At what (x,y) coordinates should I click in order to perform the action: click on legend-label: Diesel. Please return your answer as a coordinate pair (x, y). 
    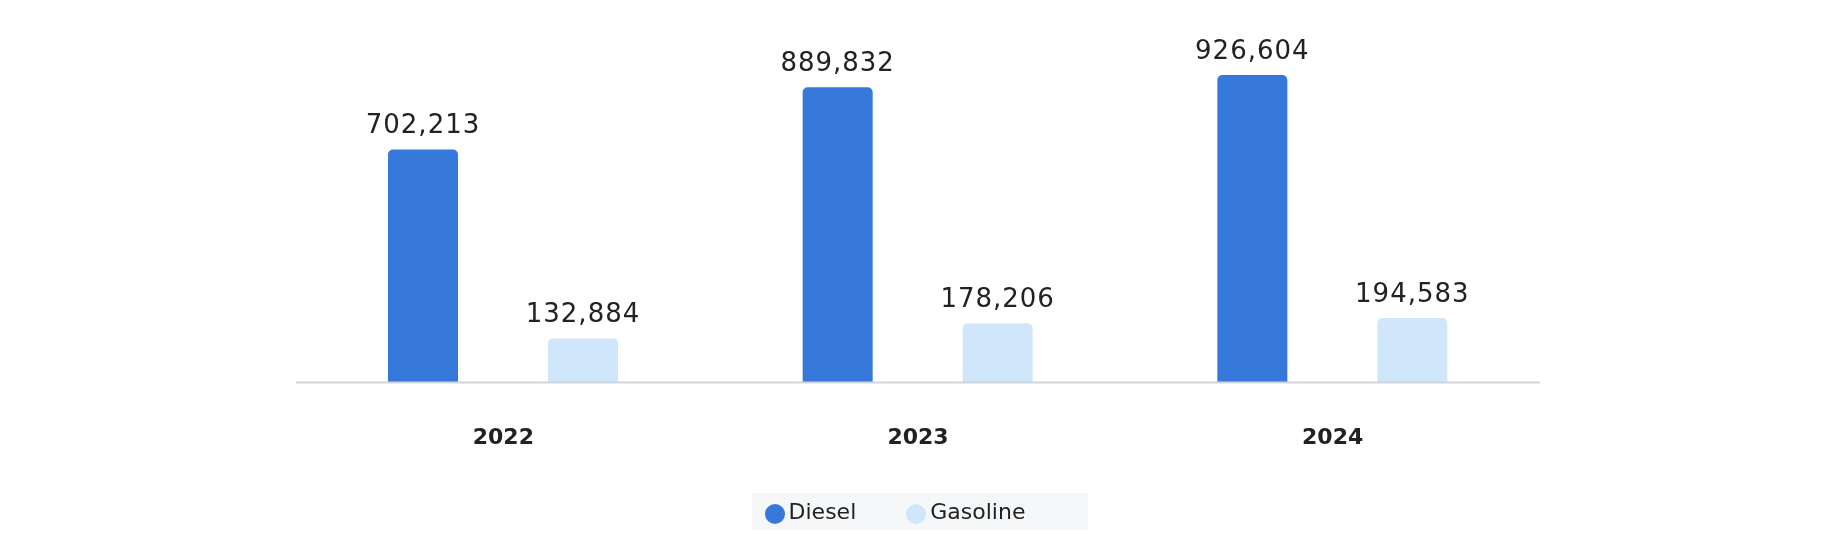
    Looking at the image, I should click on (822, 511).